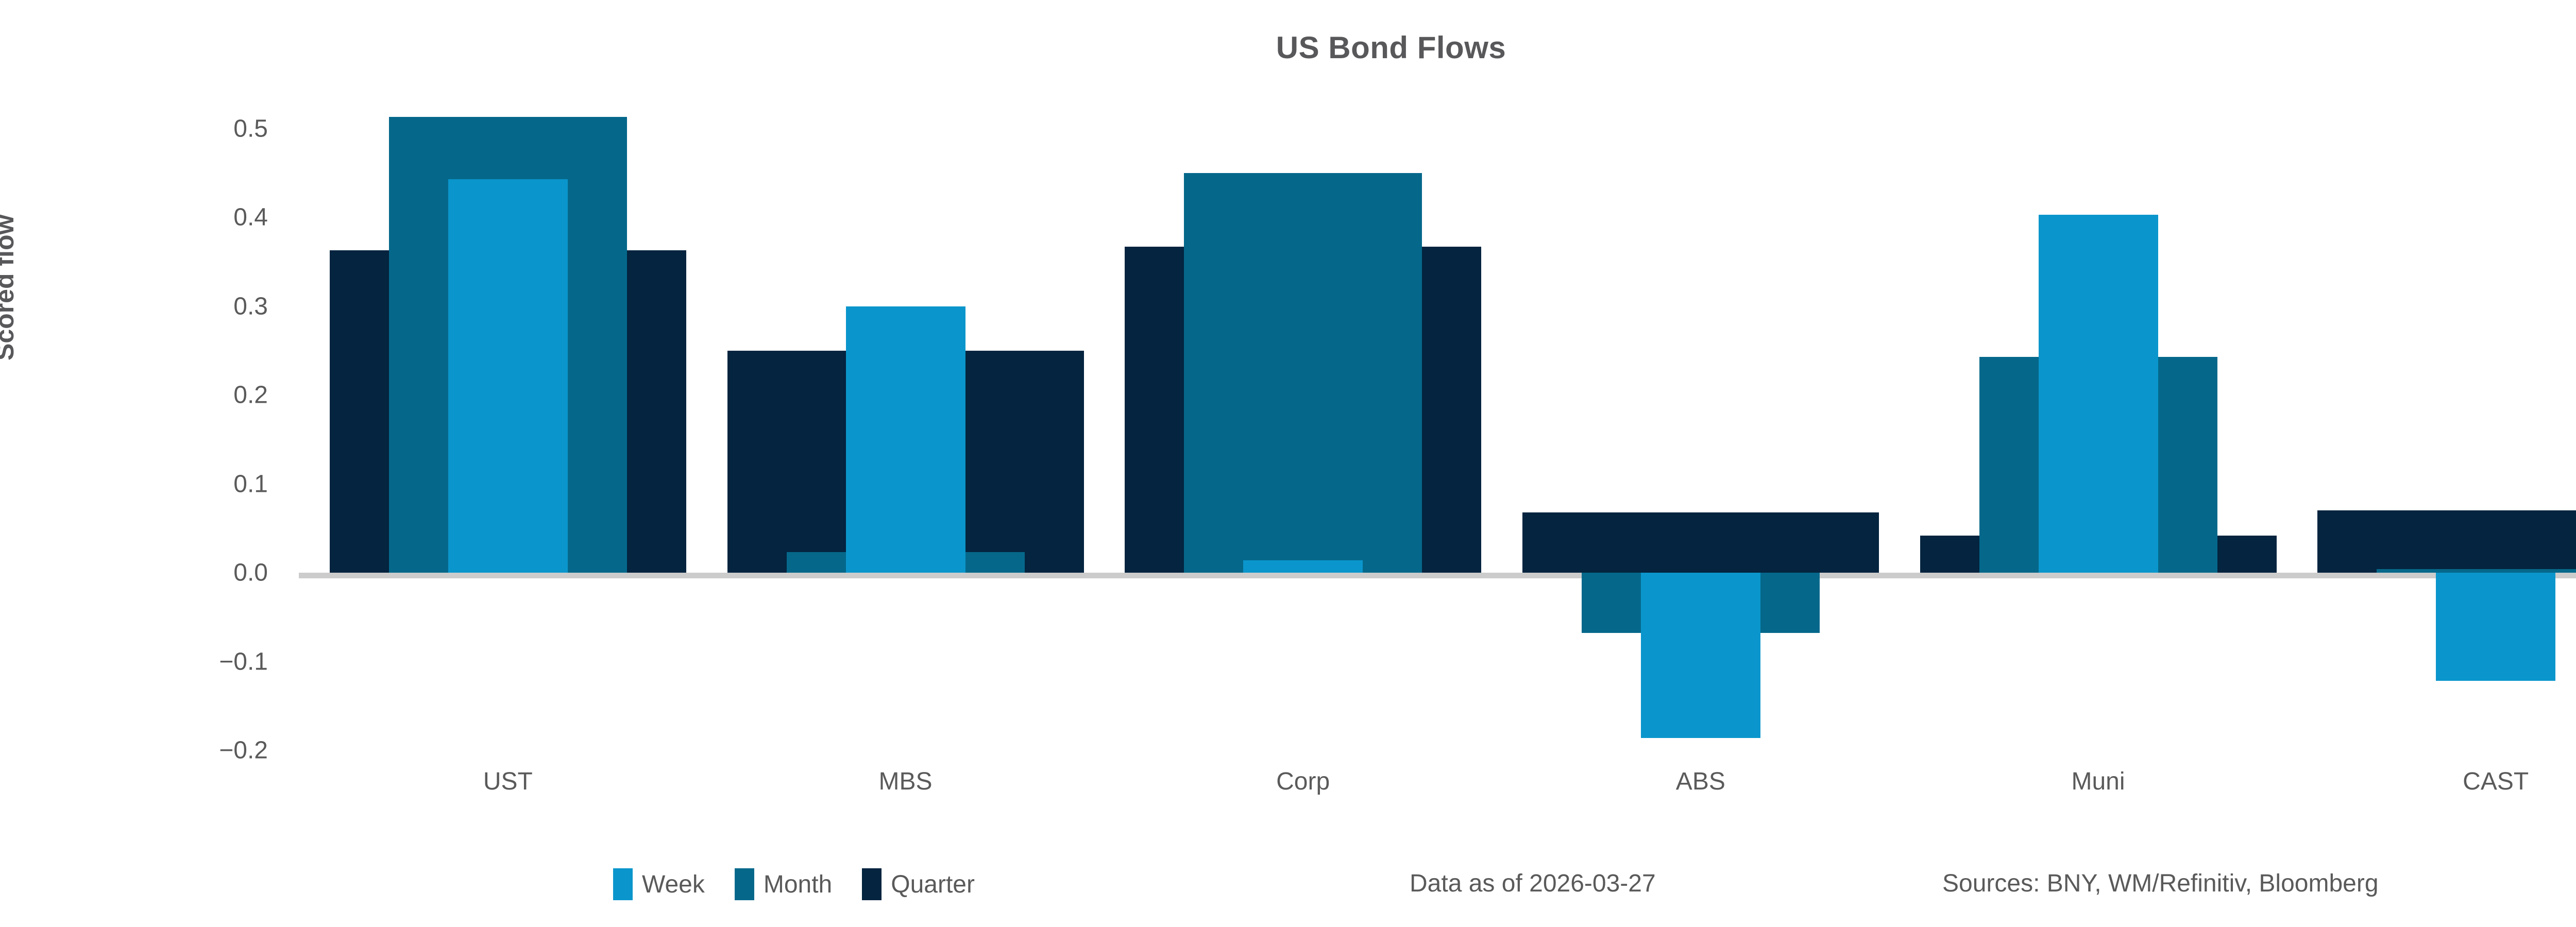 The image size is (2576, 927). Describe the element at coordinates (250, 128) in the screenshot. I see `y-tick-label: 0.5` at that location.